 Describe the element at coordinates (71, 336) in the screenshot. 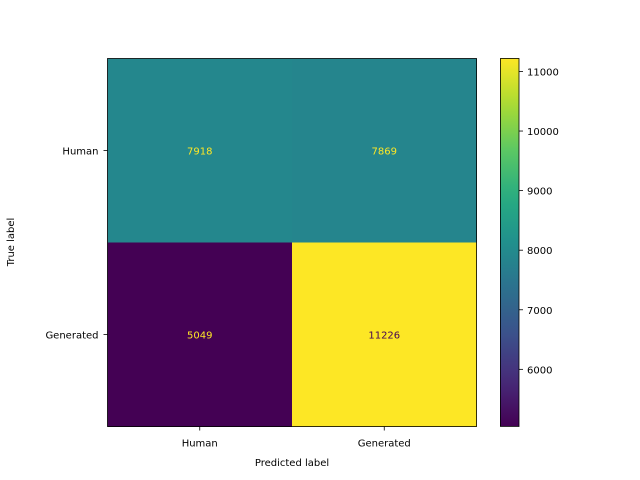

I see `y-tick-label: Generated` at that location.